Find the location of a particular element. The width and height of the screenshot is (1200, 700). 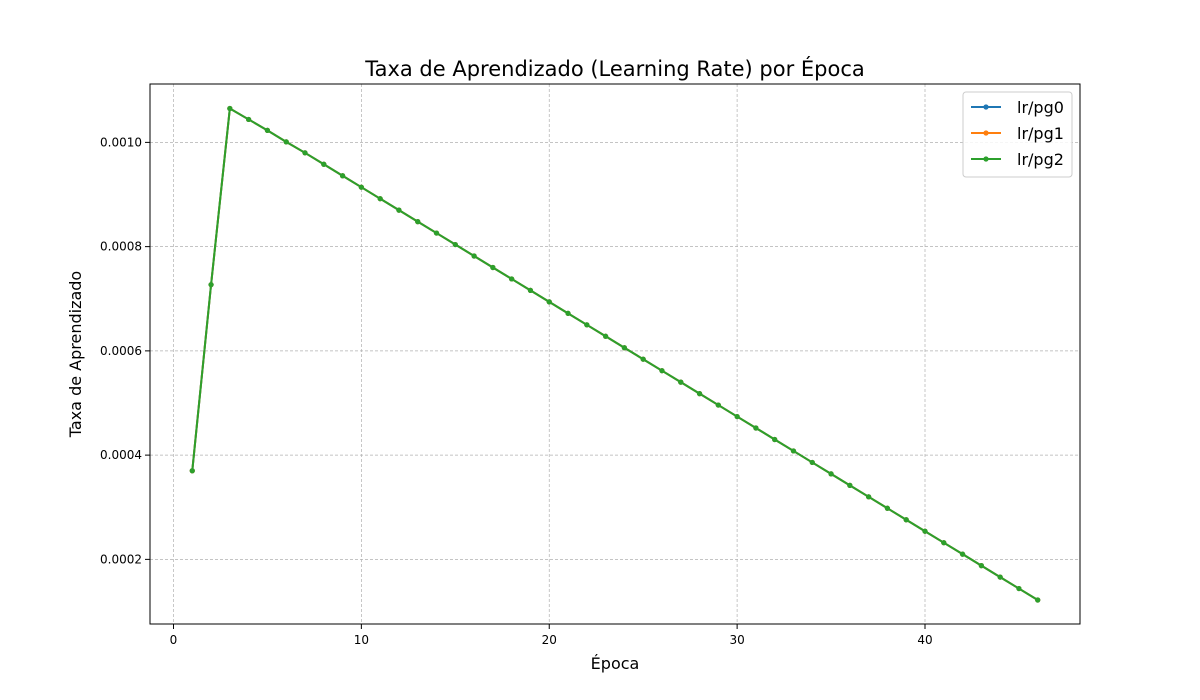

y-tick-label: 0.0008 is located at coordinates (121, 247).